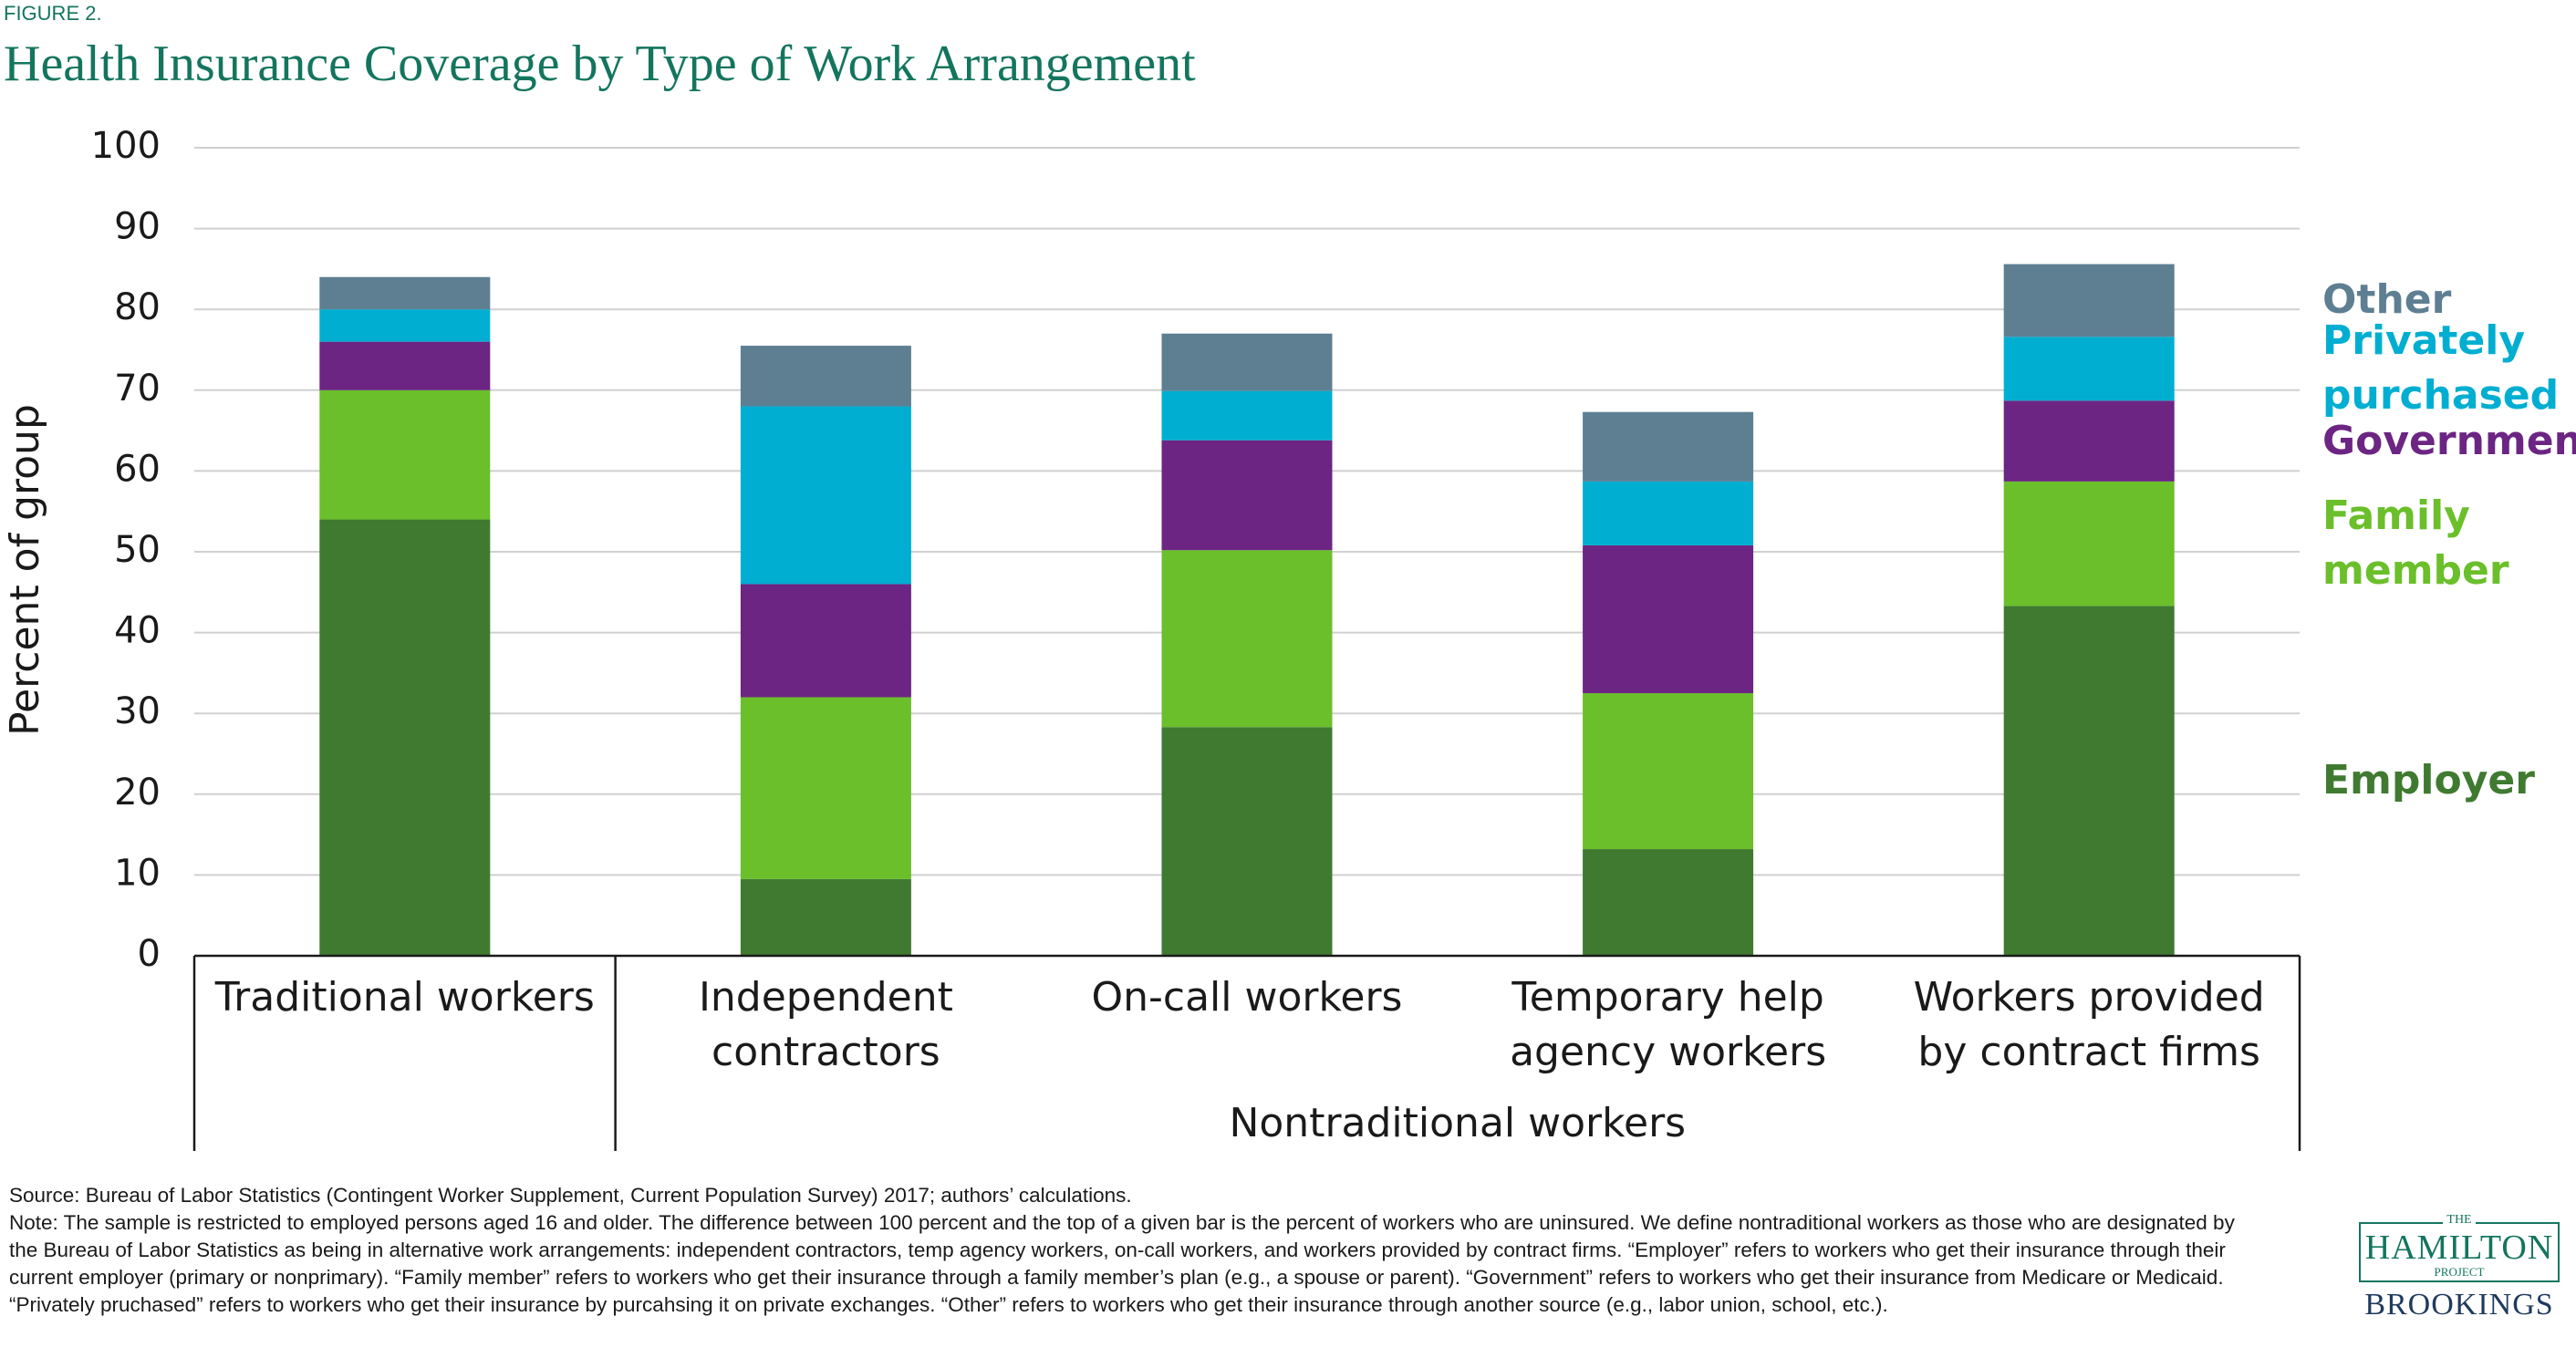 This screenshot has height=1358, width=2576. What do you see at coordinates (2449, 441) in the screenshot?
I see `legend-label: Government` at bounding box center [2449, 441].